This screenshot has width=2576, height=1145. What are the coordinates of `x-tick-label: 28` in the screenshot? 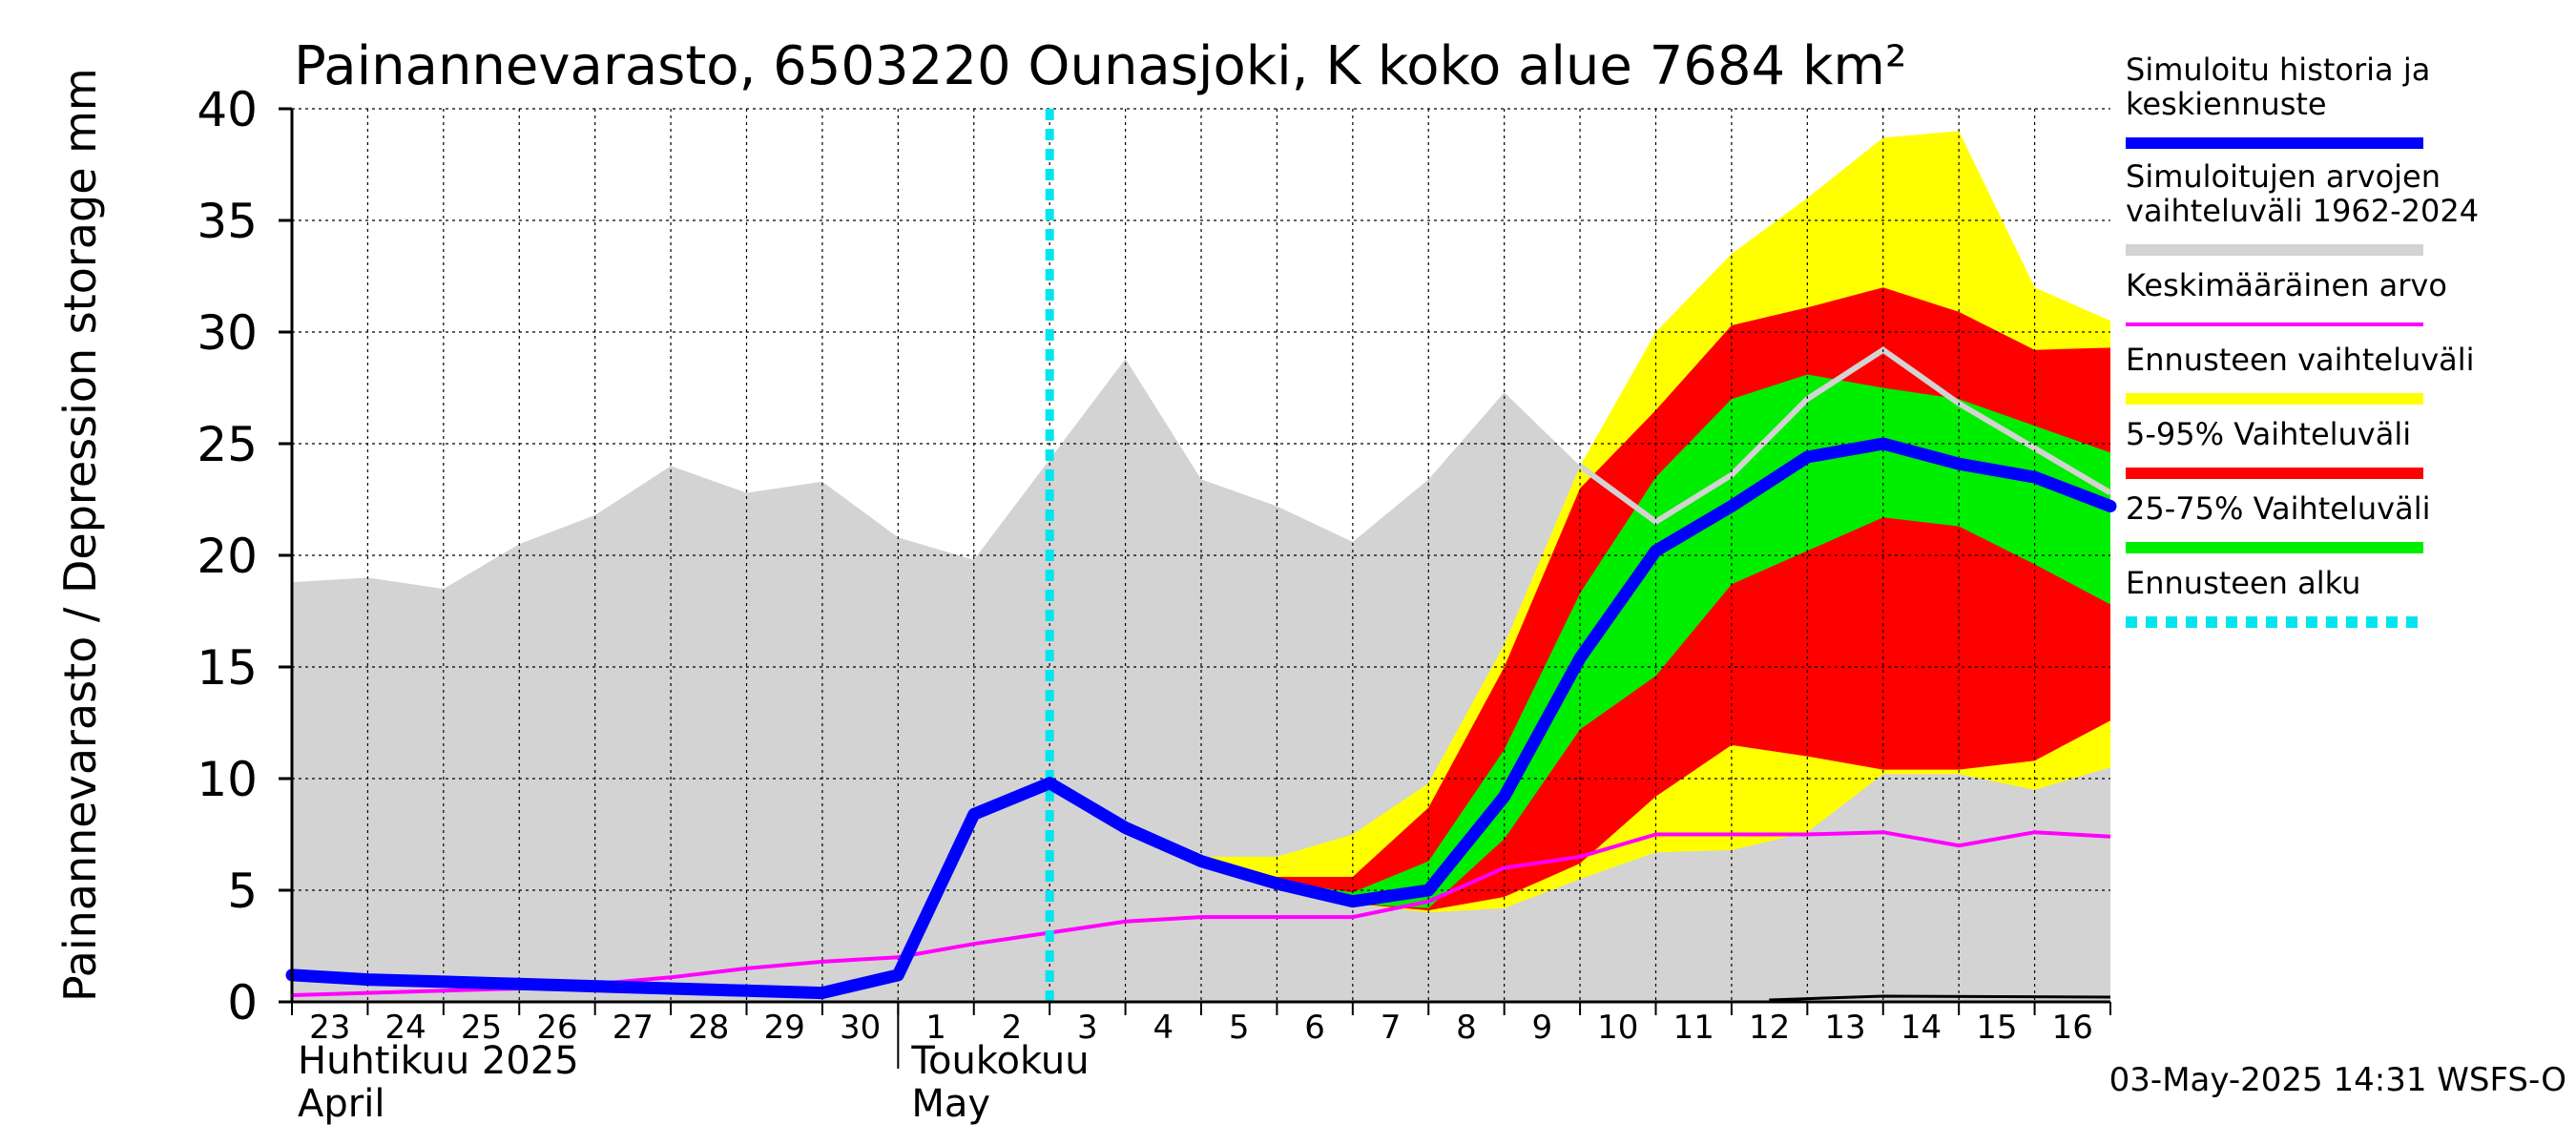 It's located at (708, 1028).